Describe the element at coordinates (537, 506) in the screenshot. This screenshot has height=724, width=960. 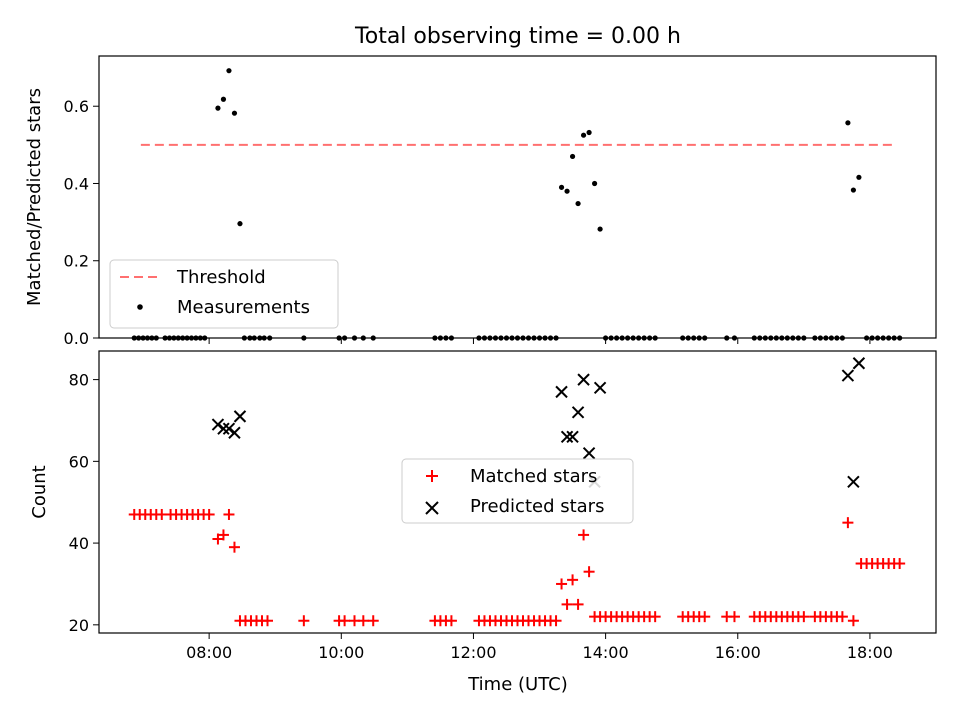
I see `legend-predicted-label: Predicted stars` at that location.